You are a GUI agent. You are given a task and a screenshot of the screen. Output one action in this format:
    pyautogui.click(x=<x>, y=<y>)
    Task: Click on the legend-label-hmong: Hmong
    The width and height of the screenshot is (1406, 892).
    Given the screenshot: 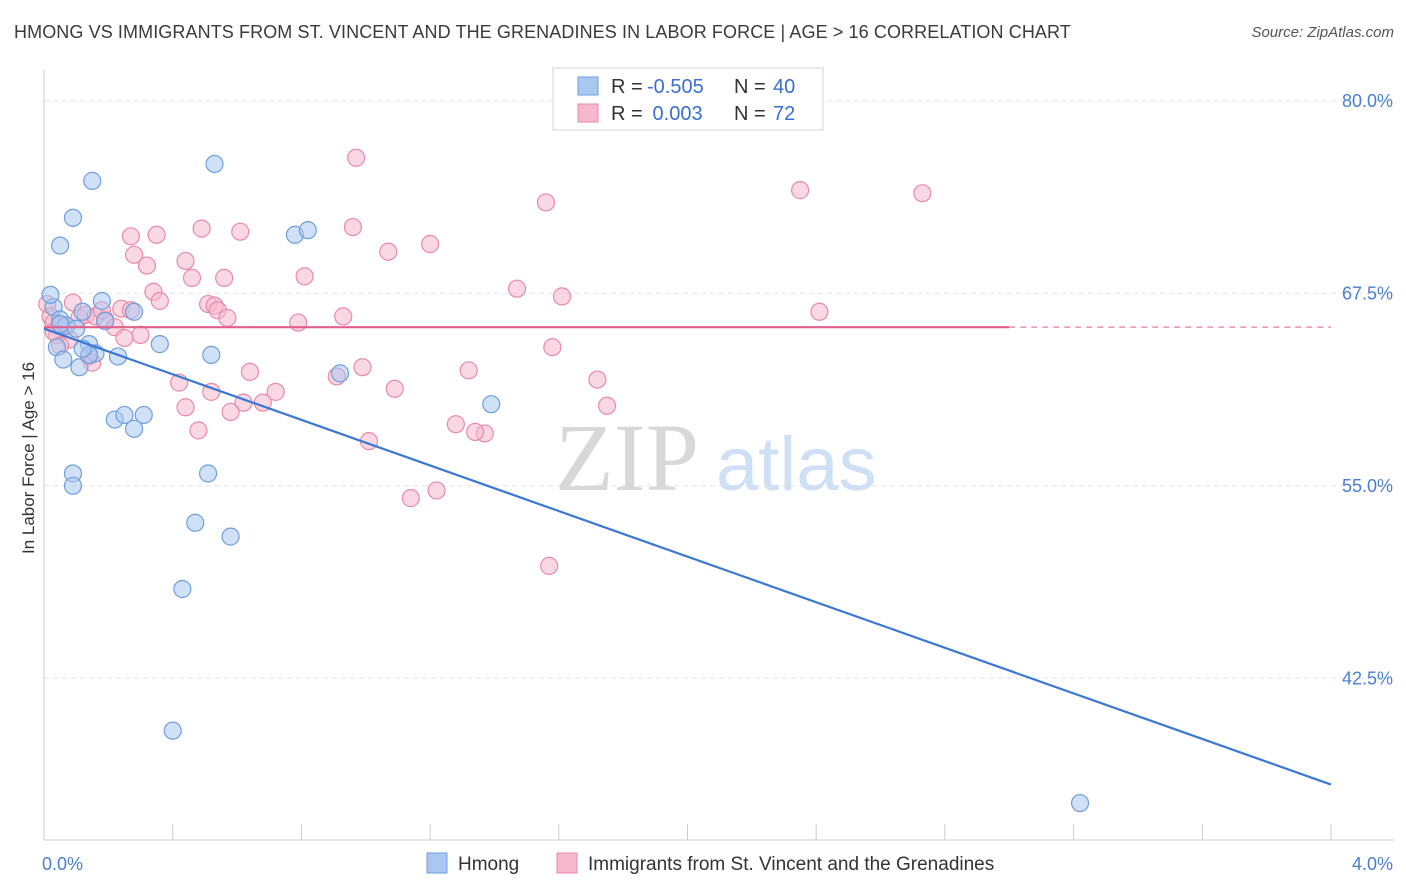 What is the action you would take?
    pyautogui.click(x=488, y=864)
    